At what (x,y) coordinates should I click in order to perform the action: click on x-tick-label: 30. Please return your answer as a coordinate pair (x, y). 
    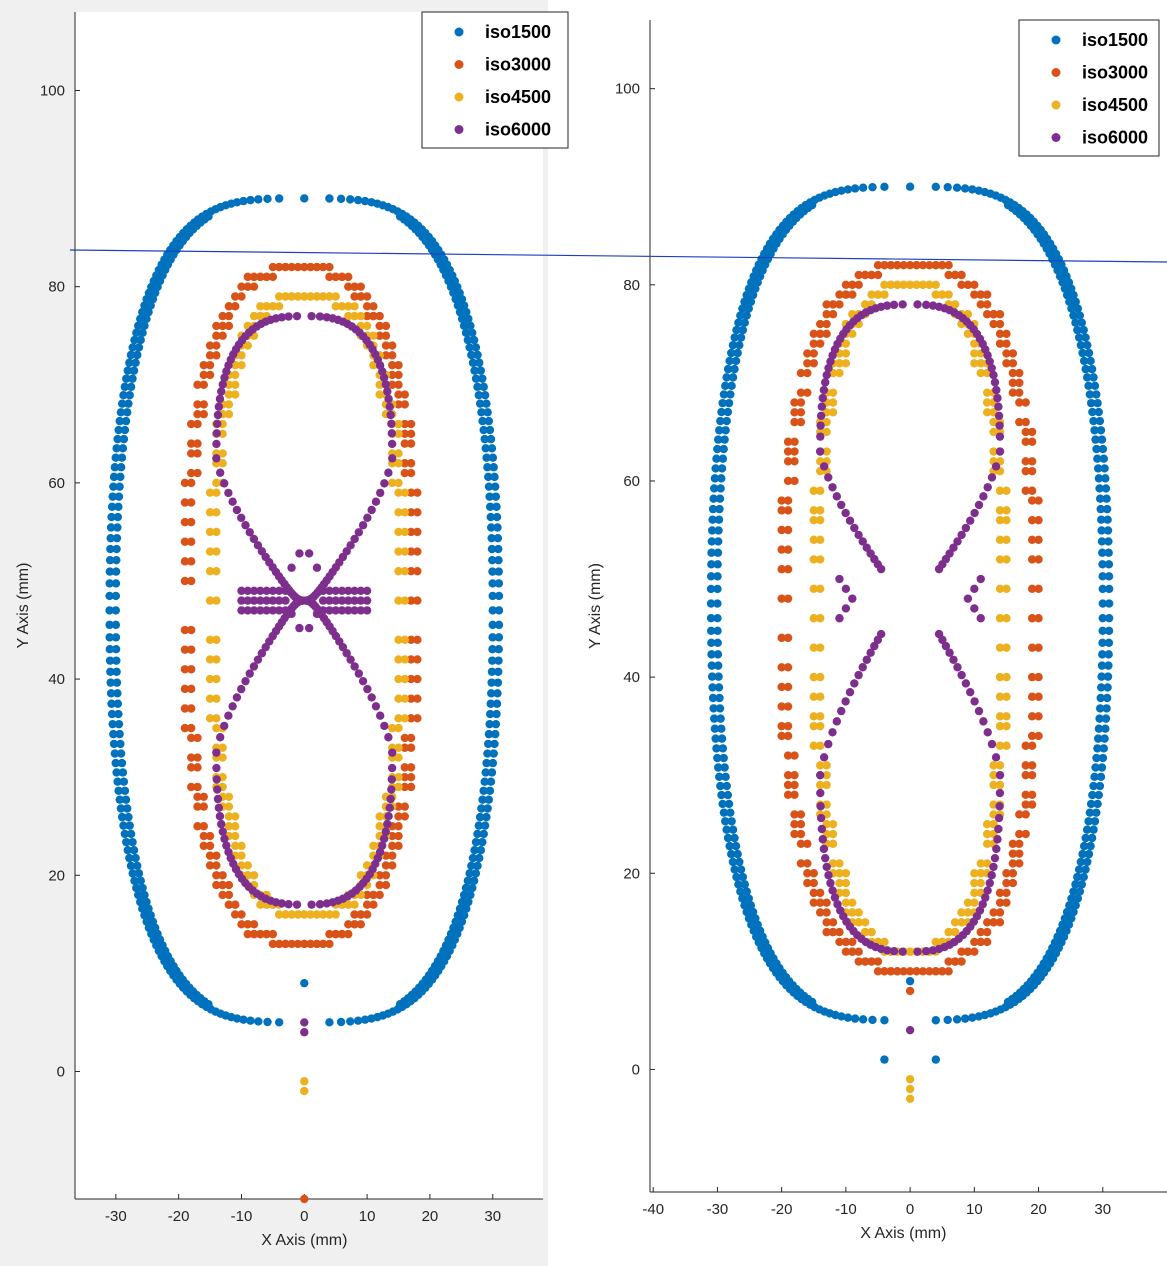
    Looking at the image, I should click on (1102, 1209).